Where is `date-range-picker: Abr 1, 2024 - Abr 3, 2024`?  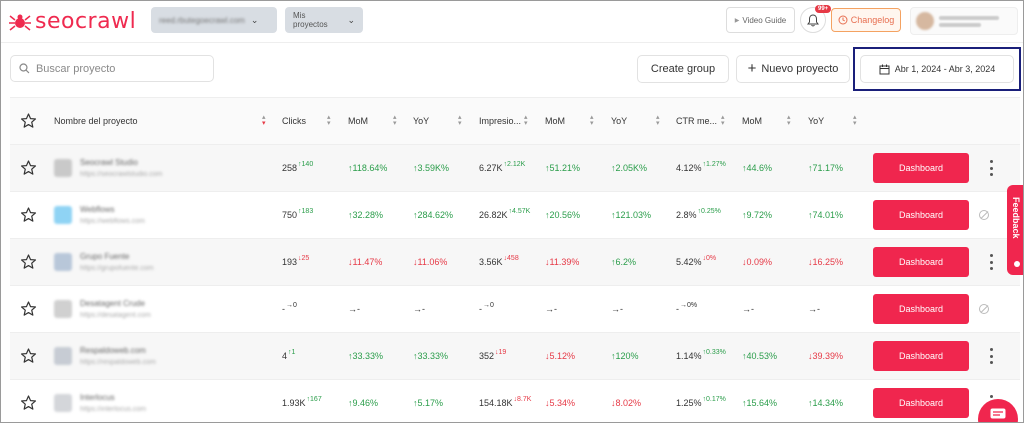
date-range-picker: Abr 1, 2024 - Abr 3, 2024 is located at coordinates (937, 69).